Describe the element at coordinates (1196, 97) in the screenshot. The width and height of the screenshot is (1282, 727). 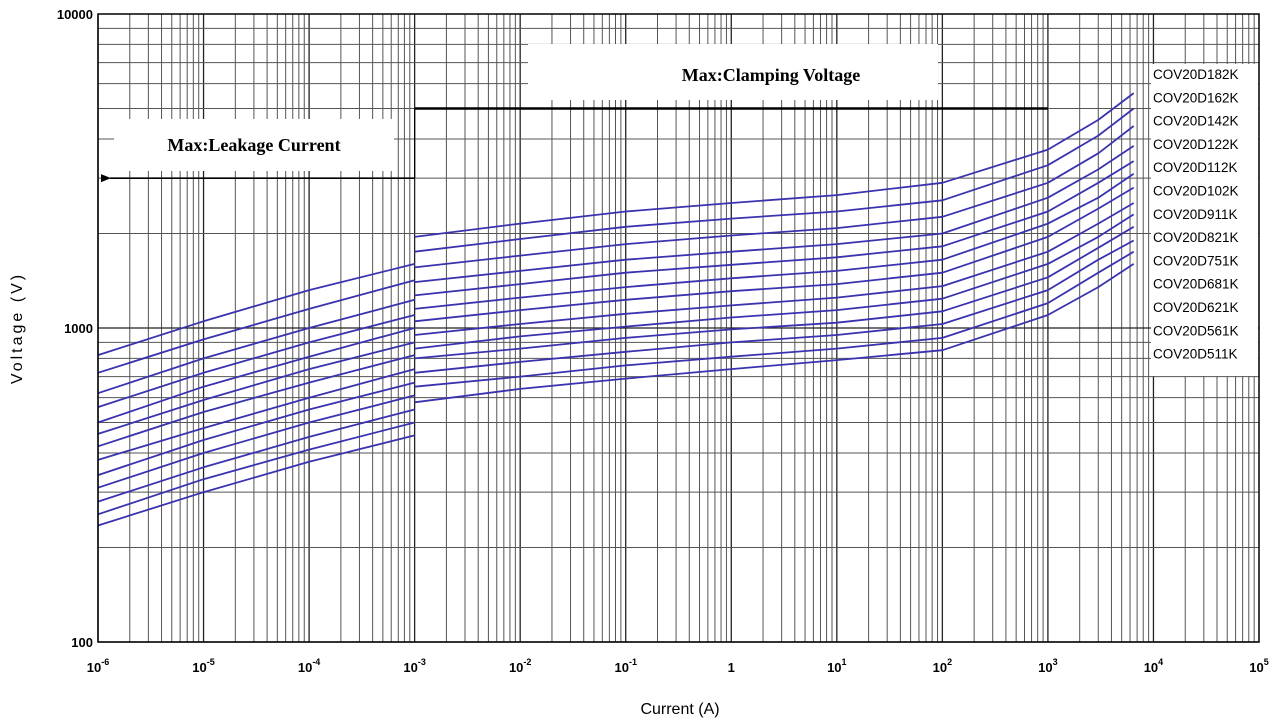
I see `legend-label-COV20D162K: COV20D162K` at that location.